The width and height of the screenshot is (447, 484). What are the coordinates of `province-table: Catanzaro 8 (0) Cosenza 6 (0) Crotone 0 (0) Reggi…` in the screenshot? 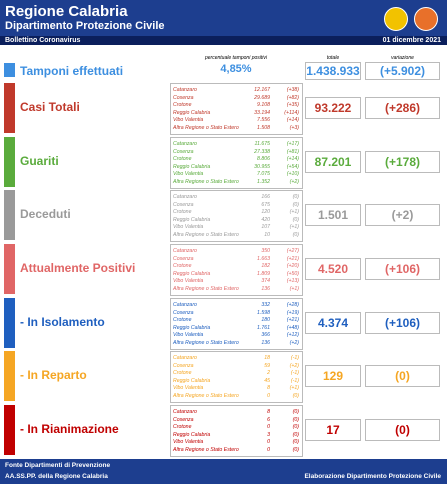 It's located at (236, 431).